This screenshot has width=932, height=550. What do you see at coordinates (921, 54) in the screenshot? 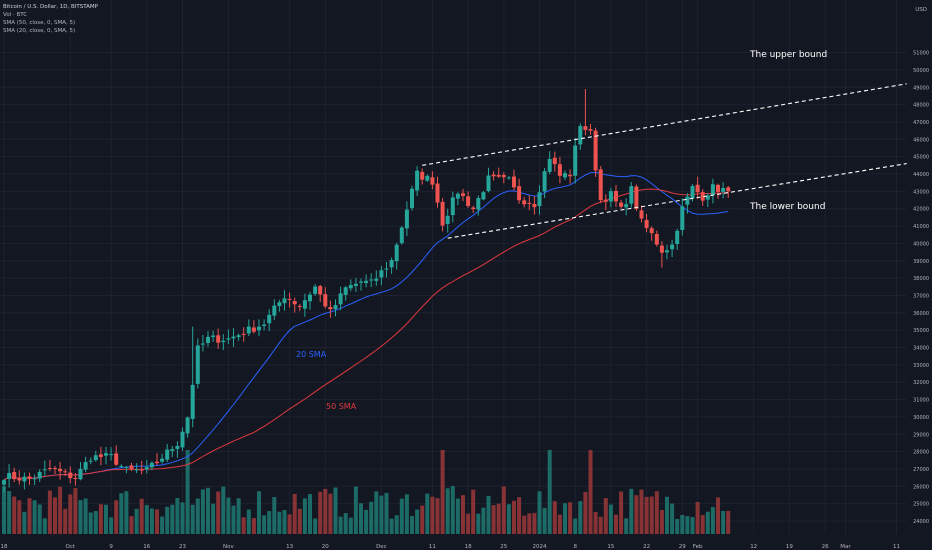
I see `price-tick-27: 51000` at bounding box center [921, 54].